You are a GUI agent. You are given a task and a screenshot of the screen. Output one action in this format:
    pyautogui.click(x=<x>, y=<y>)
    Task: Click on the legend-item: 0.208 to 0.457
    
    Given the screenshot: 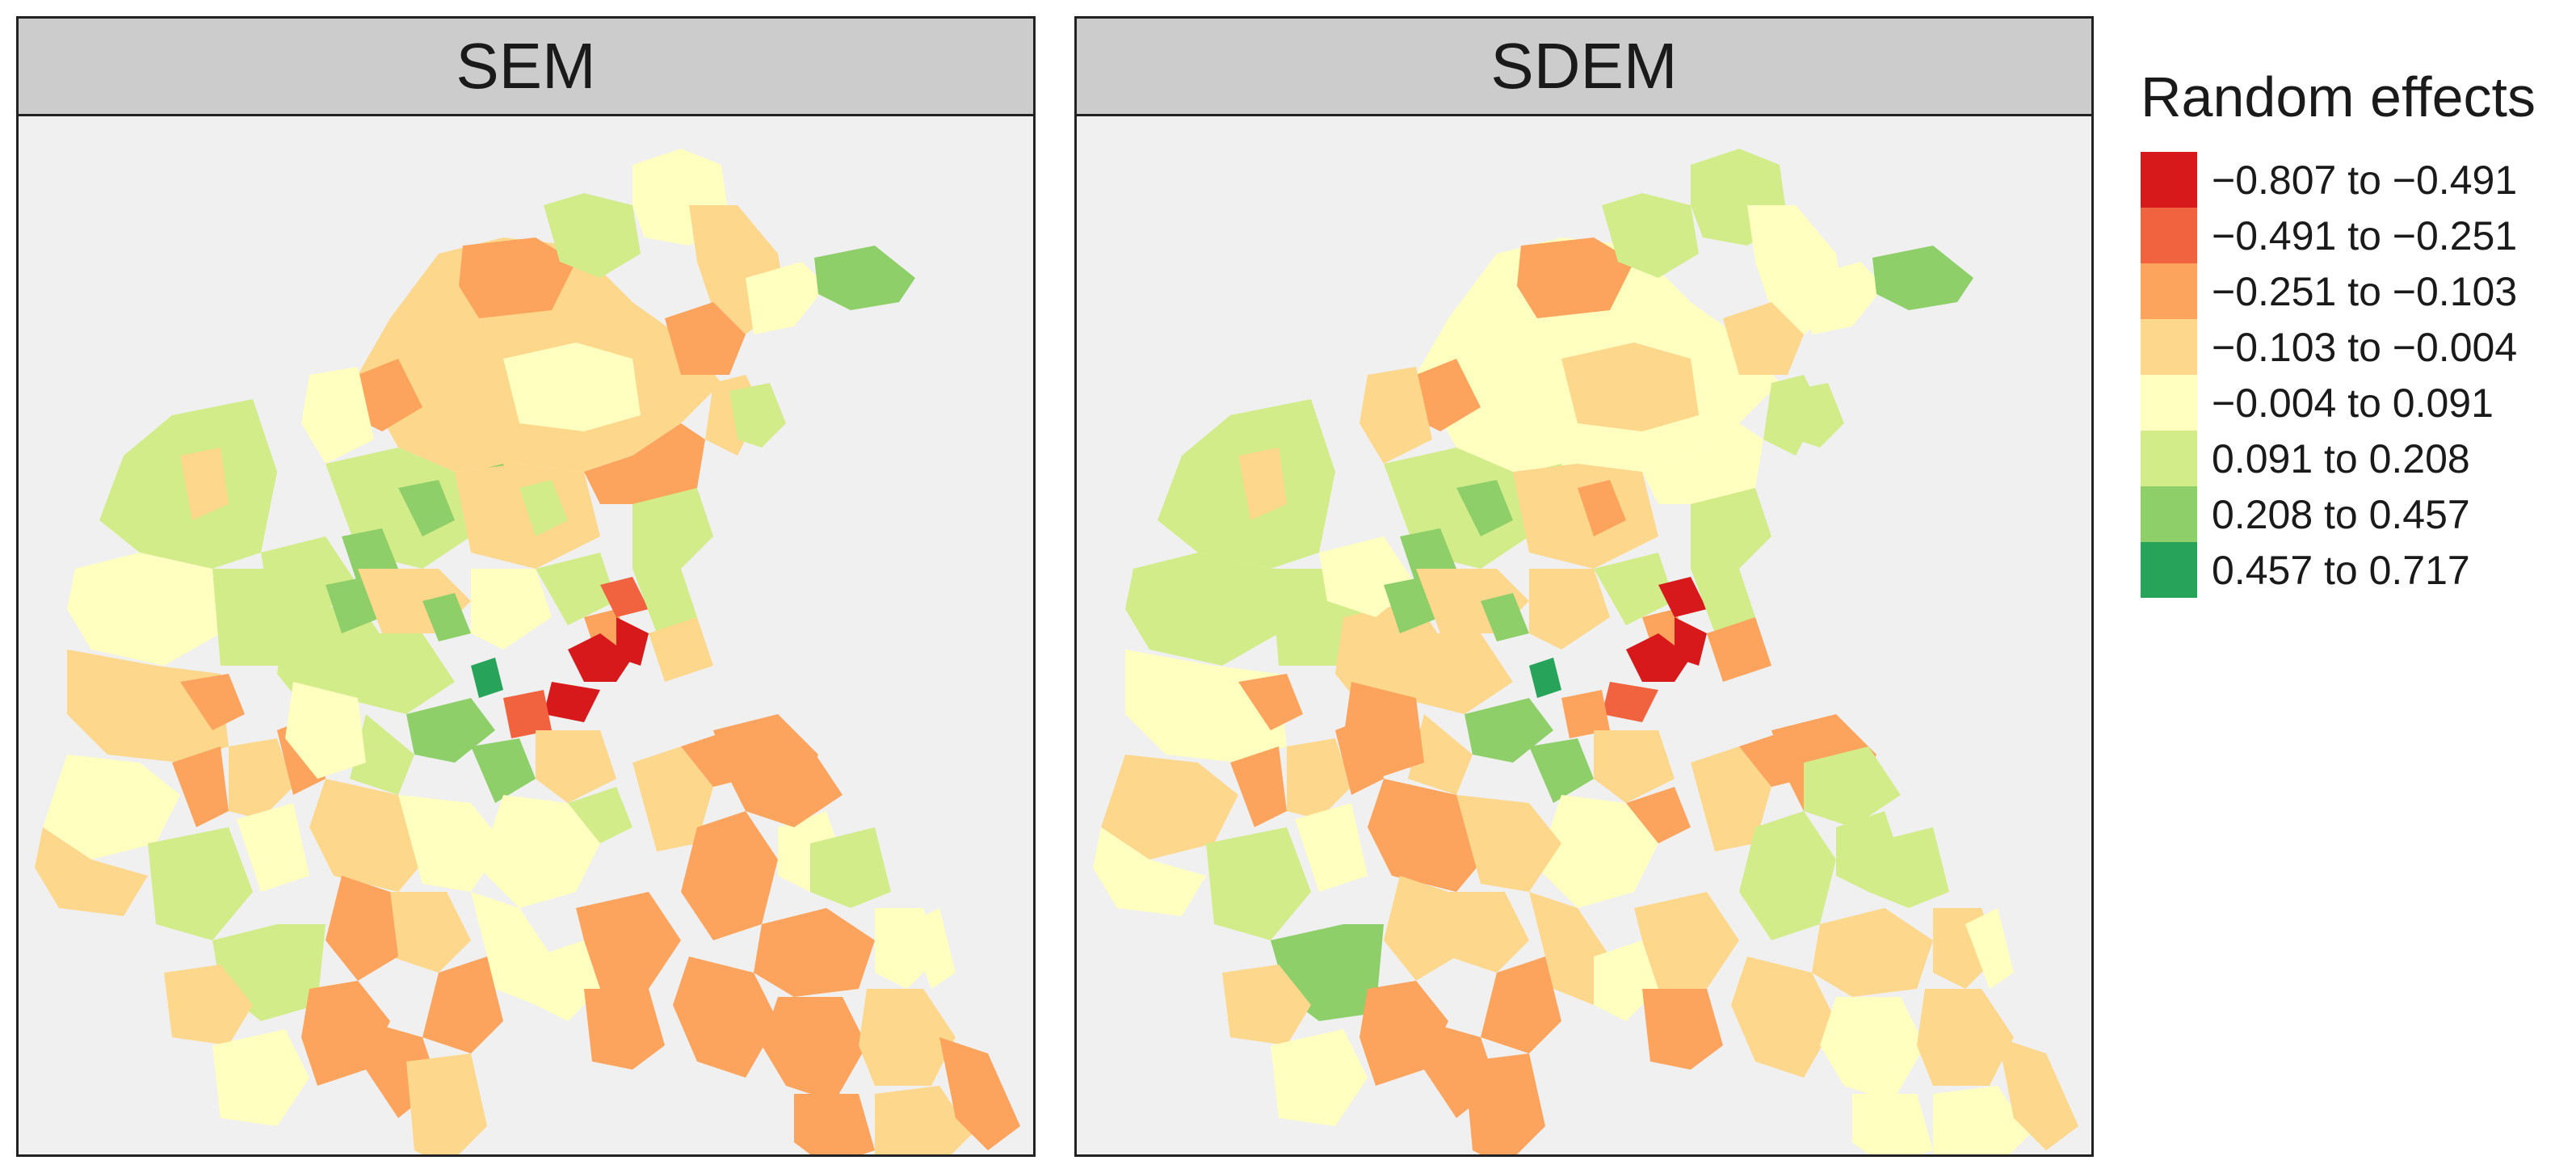 What is the action you would take?
    pyautogui.click(x=2338, y=514)
    